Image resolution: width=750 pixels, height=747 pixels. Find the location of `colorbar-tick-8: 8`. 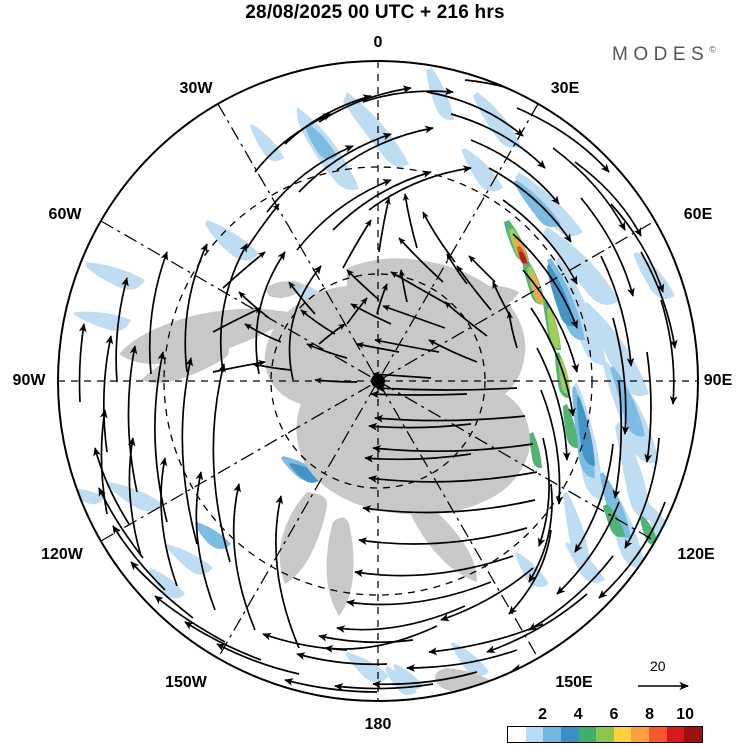

colorbar-tick-8: 8 is located at coordinates (649, 714).